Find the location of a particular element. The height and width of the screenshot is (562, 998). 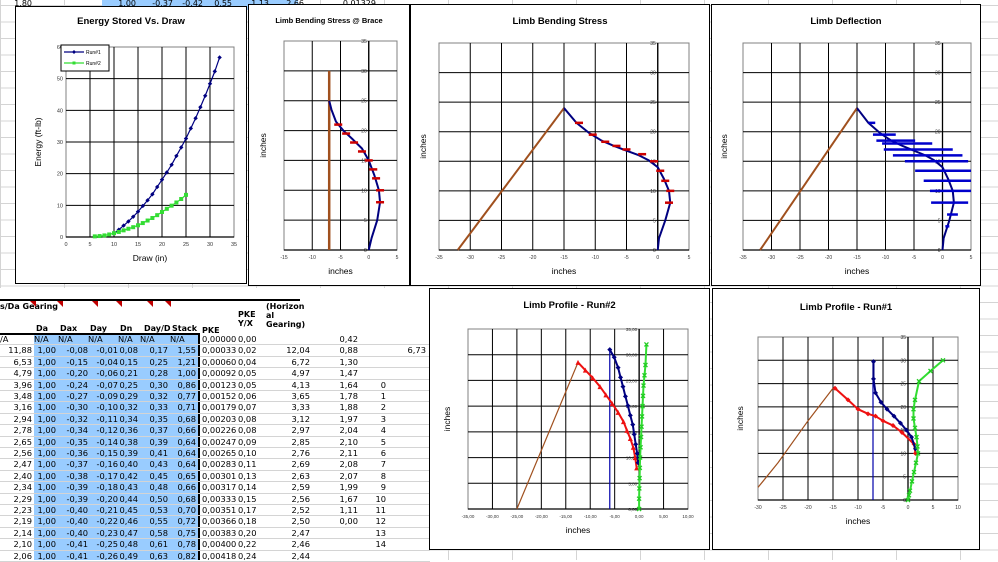

table-cell: 0,02 is located at coordinates (247, 350).